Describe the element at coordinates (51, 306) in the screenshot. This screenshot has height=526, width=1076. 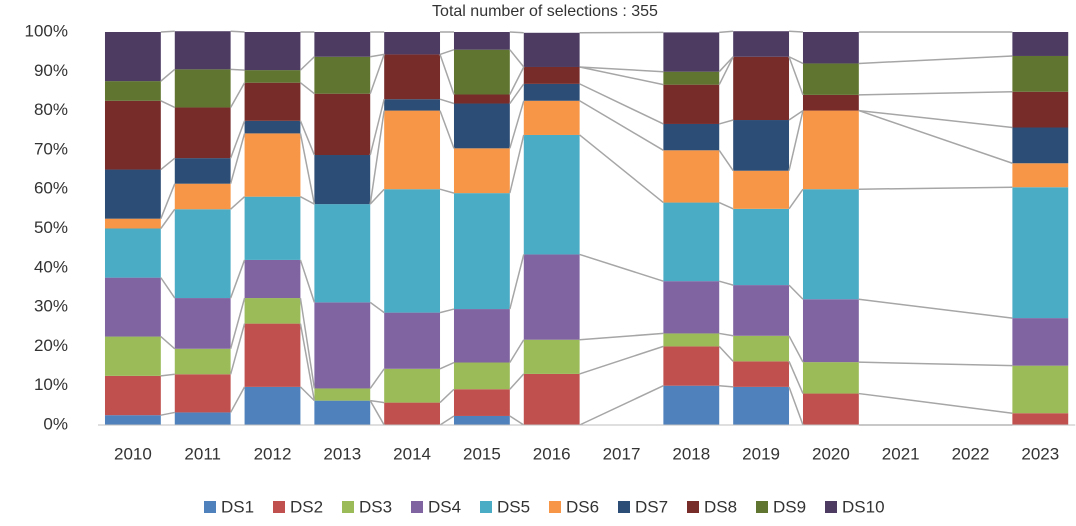
I see `y-tick-label: 30%` at that location.